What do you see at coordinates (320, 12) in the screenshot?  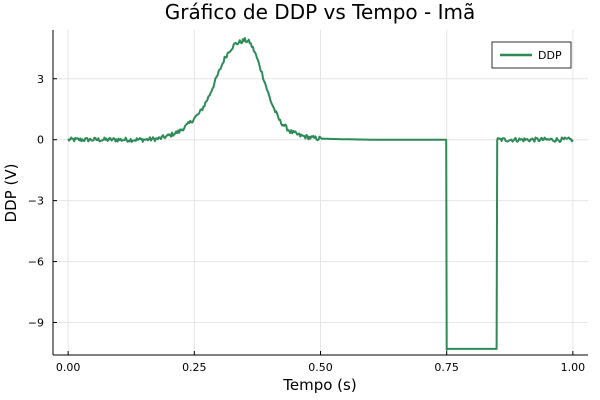 I see `chart-title: Gráfico de DDP vs Tempo - Imã` at bounding box center [320, 12].